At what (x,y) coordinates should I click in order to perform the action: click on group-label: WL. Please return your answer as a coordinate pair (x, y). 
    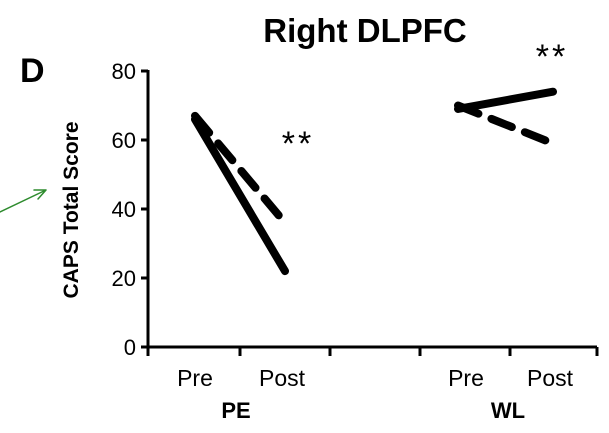
    Looking at the image, I should click on (508, 410).